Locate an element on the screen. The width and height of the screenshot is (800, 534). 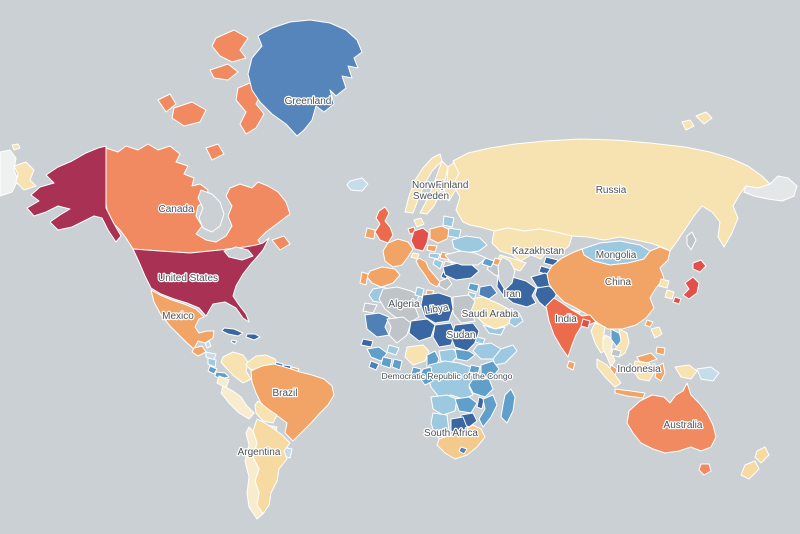
country-colombia is located at coordinates (236, 367).